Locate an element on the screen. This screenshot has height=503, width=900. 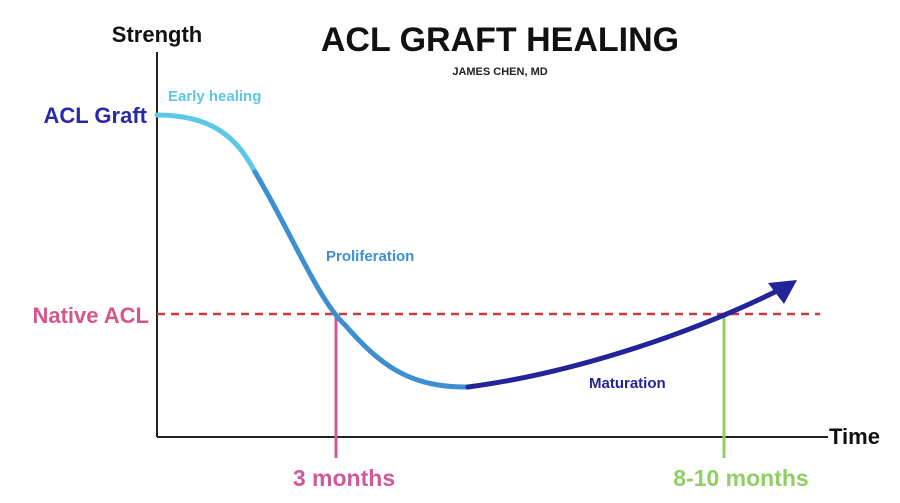
phase-label-early-healing: Early healing is located at coordinates (214, 96).